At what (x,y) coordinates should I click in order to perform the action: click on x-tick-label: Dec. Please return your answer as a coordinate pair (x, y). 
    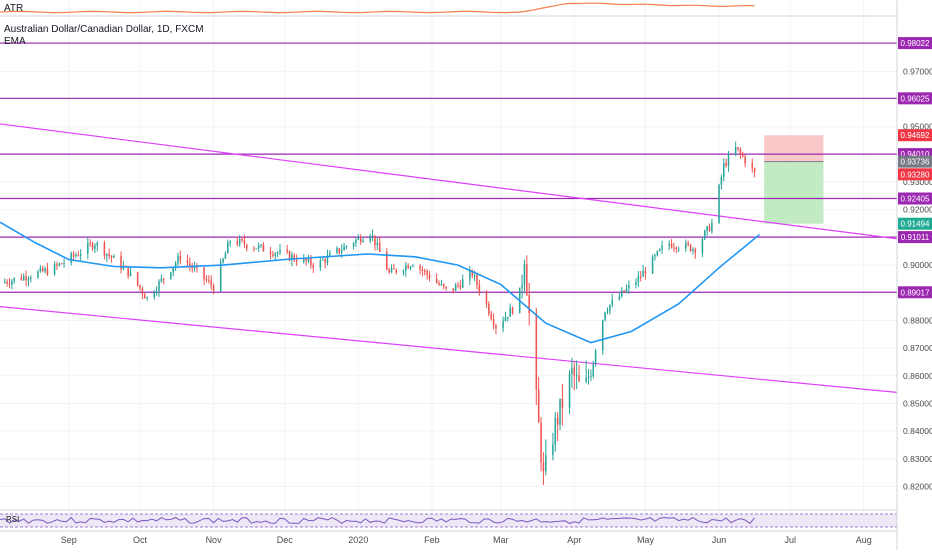
    Looking at the image, I should click on (285, 540).